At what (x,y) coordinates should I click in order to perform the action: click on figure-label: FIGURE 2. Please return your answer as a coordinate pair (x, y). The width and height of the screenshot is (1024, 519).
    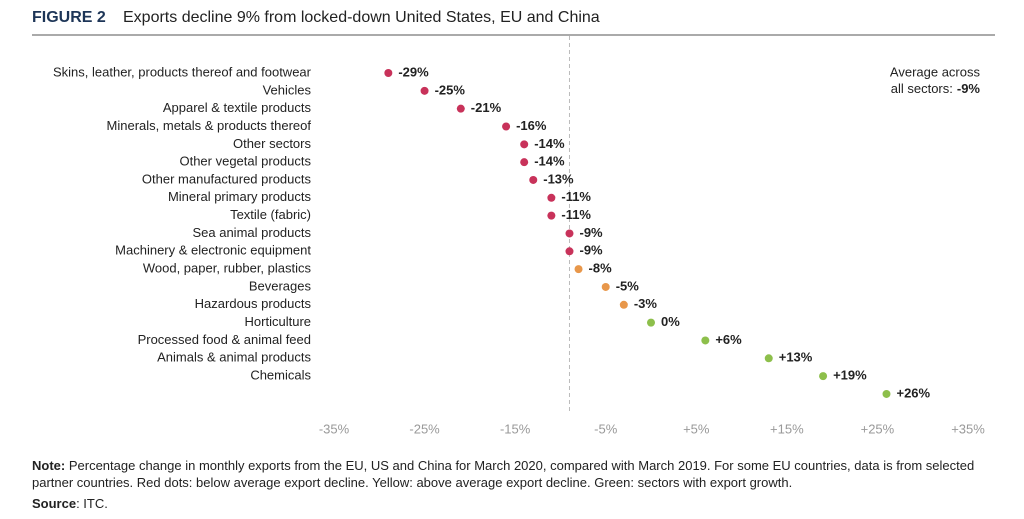
    Looking at the image, I should click on (69, 17).